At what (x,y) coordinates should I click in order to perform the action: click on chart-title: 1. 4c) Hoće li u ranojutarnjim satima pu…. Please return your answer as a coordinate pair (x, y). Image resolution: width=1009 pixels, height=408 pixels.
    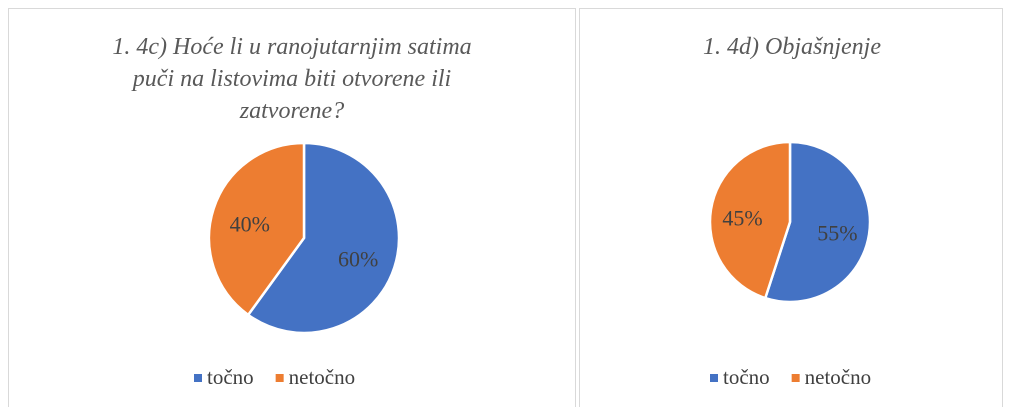
    Looking at the image, I should click on (292, 79).